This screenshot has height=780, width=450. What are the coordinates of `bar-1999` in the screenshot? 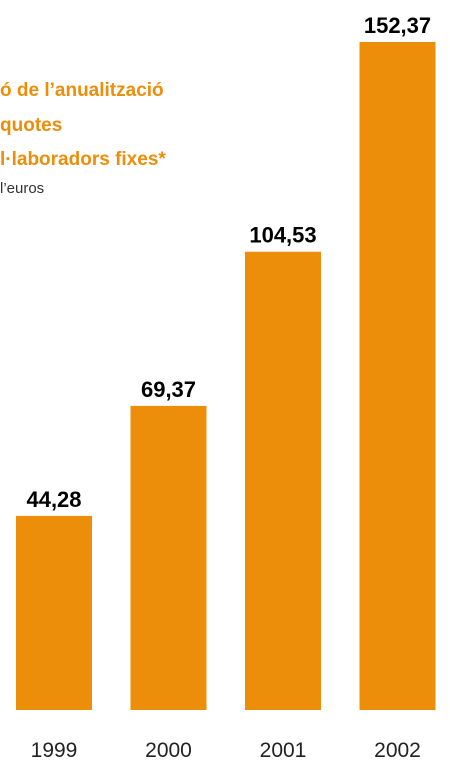 It's located at (54, 612).